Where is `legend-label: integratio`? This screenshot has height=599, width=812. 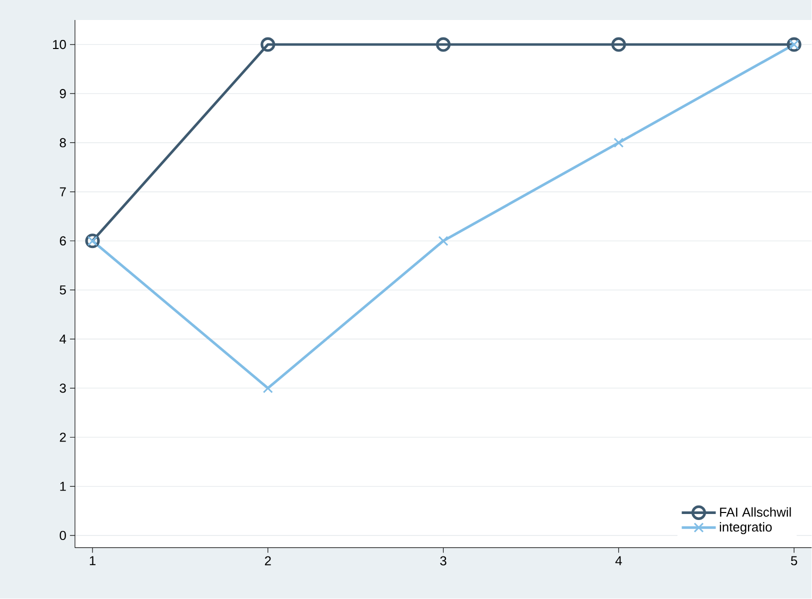 legend-label: integratio is located at coordinates (746, 528).